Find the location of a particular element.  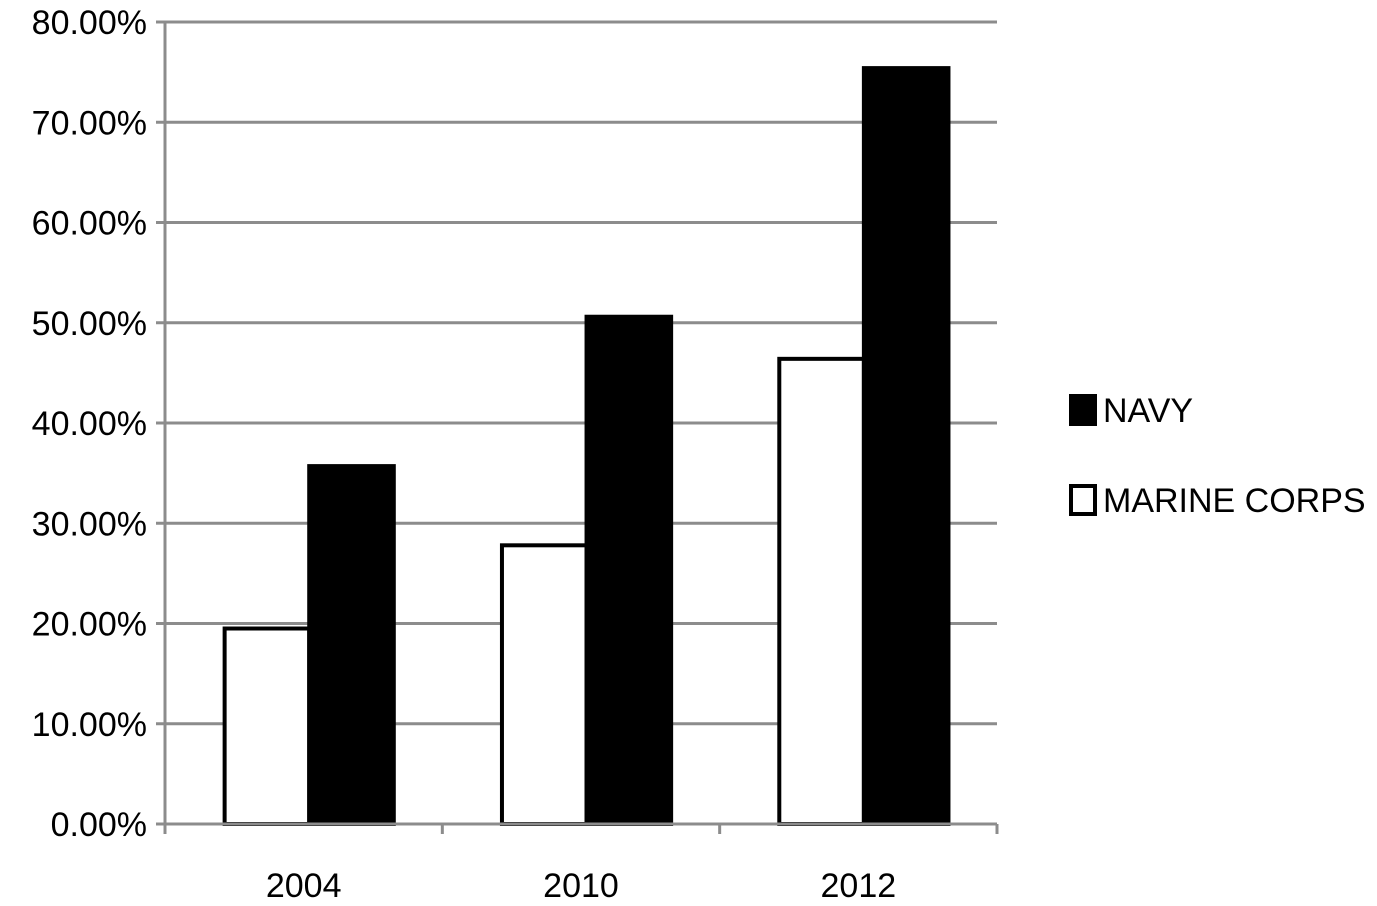

x-tick-label: 2004 is located at coordinates (304, 886).